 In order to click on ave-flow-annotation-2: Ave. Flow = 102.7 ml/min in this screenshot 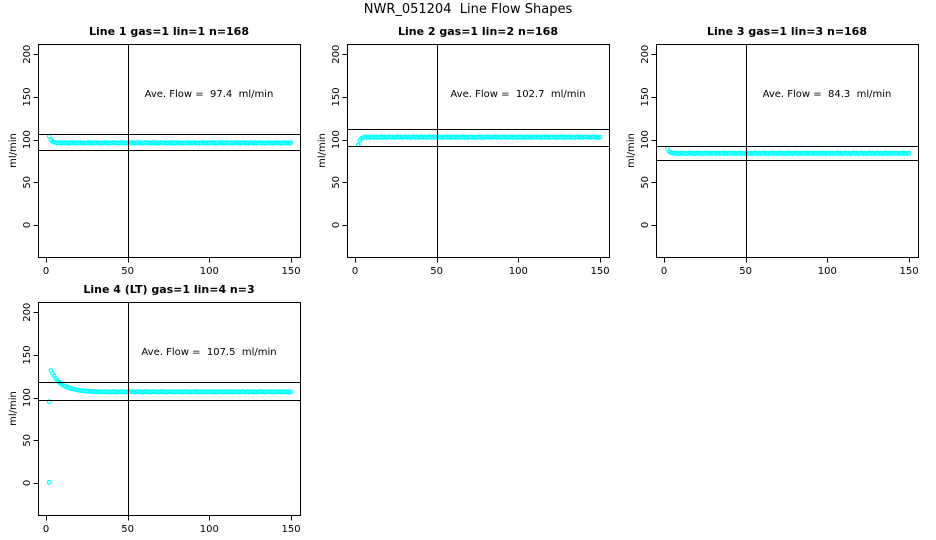, I will do `click(518, 94)`.